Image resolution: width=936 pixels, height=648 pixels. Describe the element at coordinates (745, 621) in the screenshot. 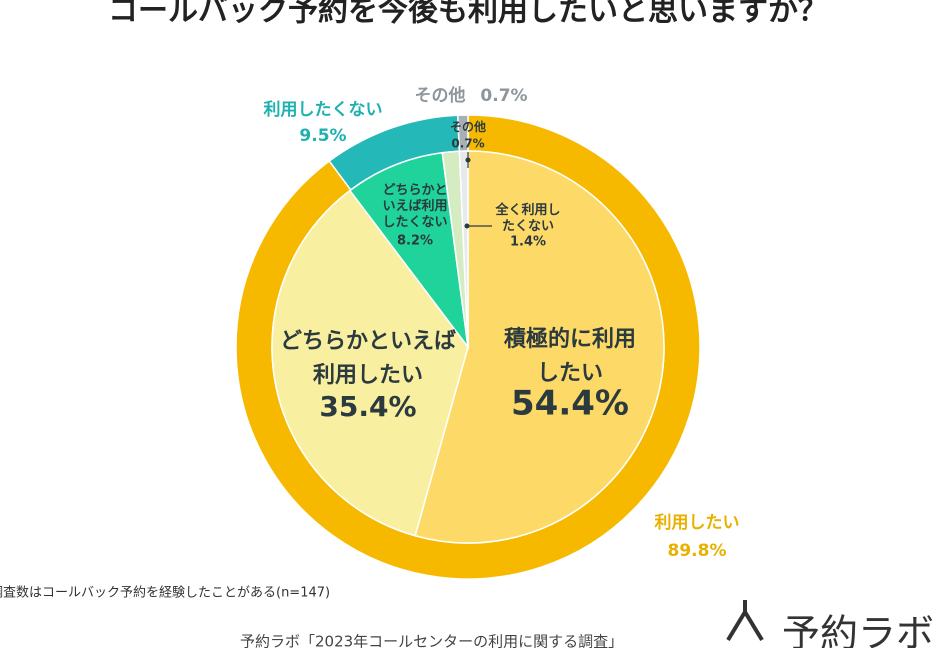

I see `logo-icon` at that location.